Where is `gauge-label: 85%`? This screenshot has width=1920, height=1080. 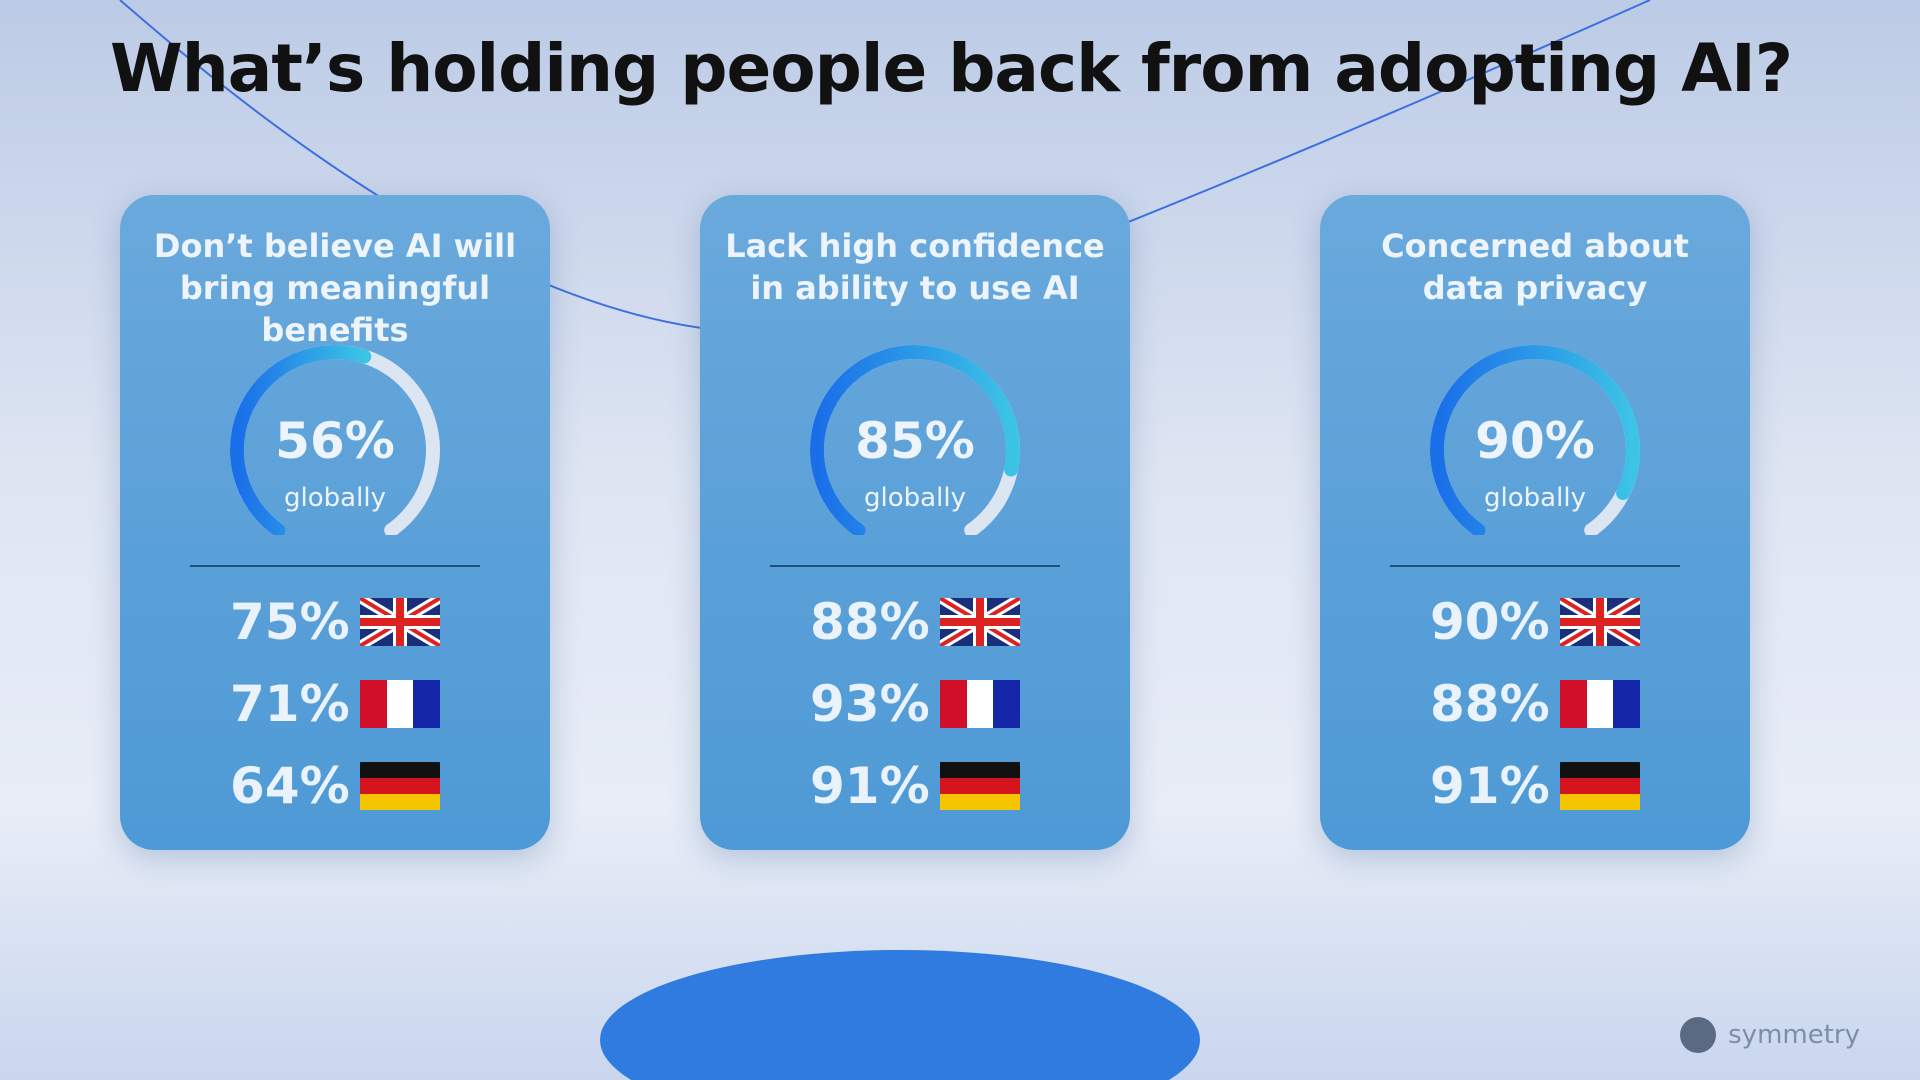
gauge-label: 85% is located at coordinates (915, 441).